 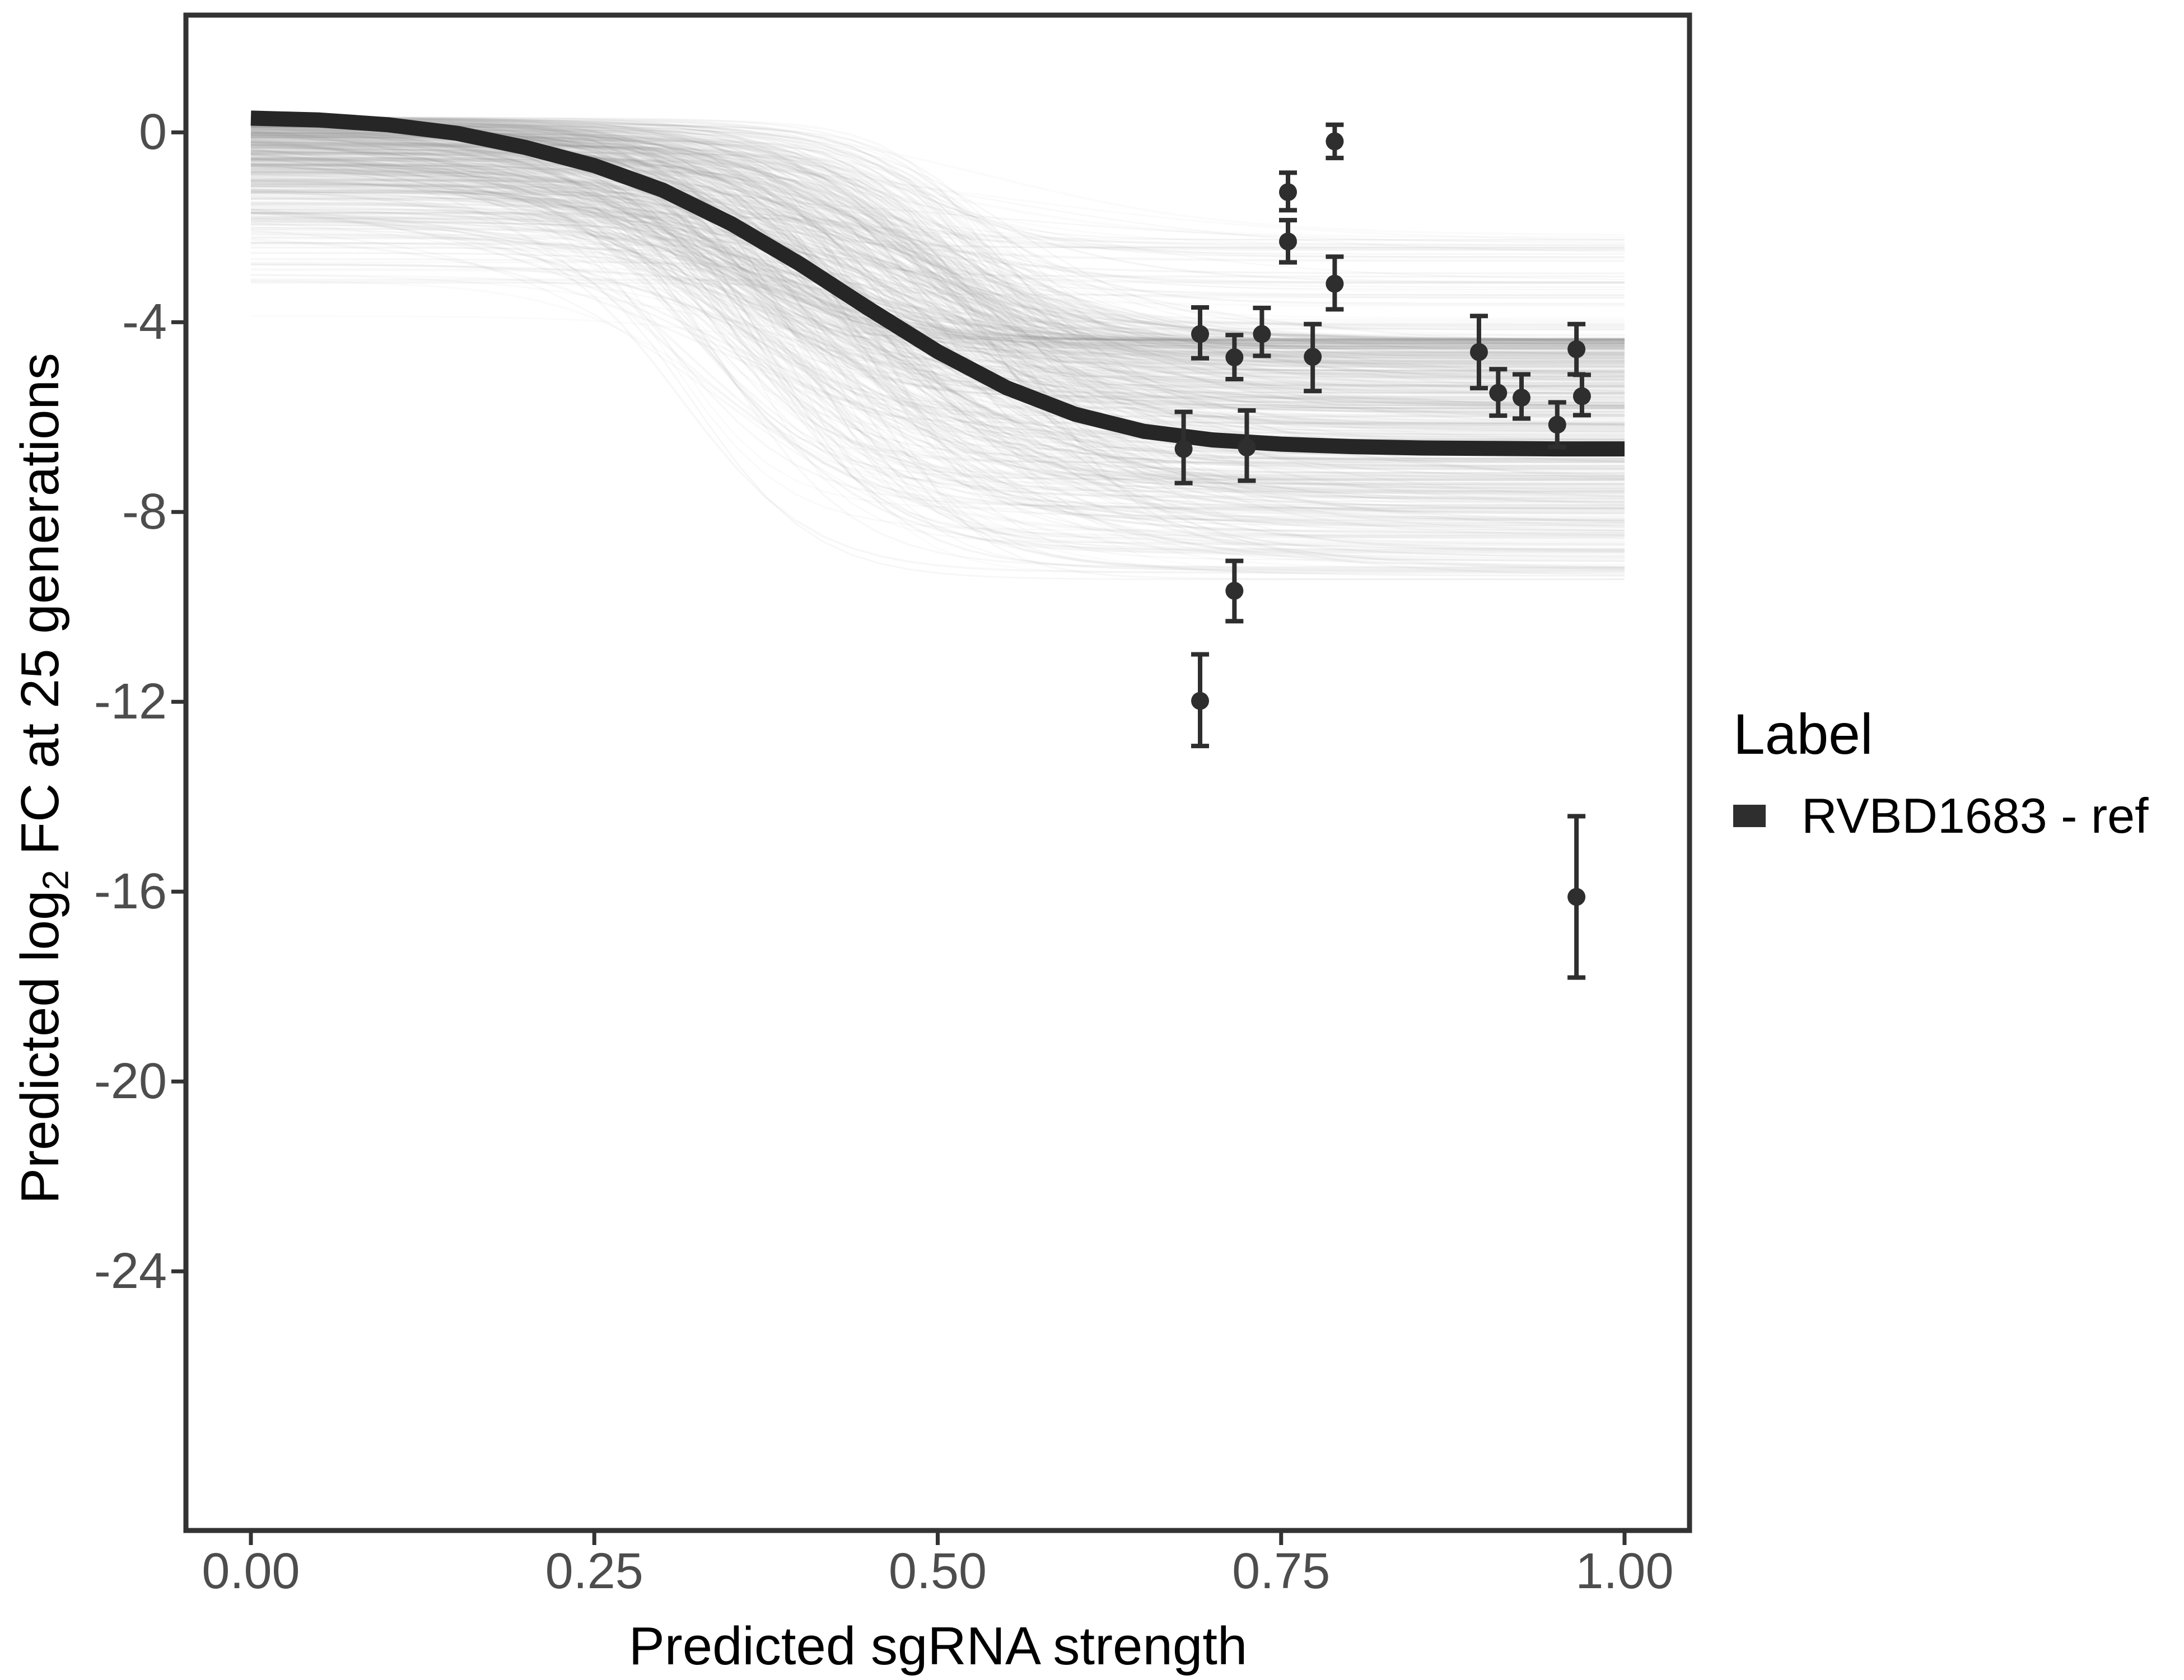 I want to click on y-axis-title-post: FC at 25 generations, so click(x=40, y=612).